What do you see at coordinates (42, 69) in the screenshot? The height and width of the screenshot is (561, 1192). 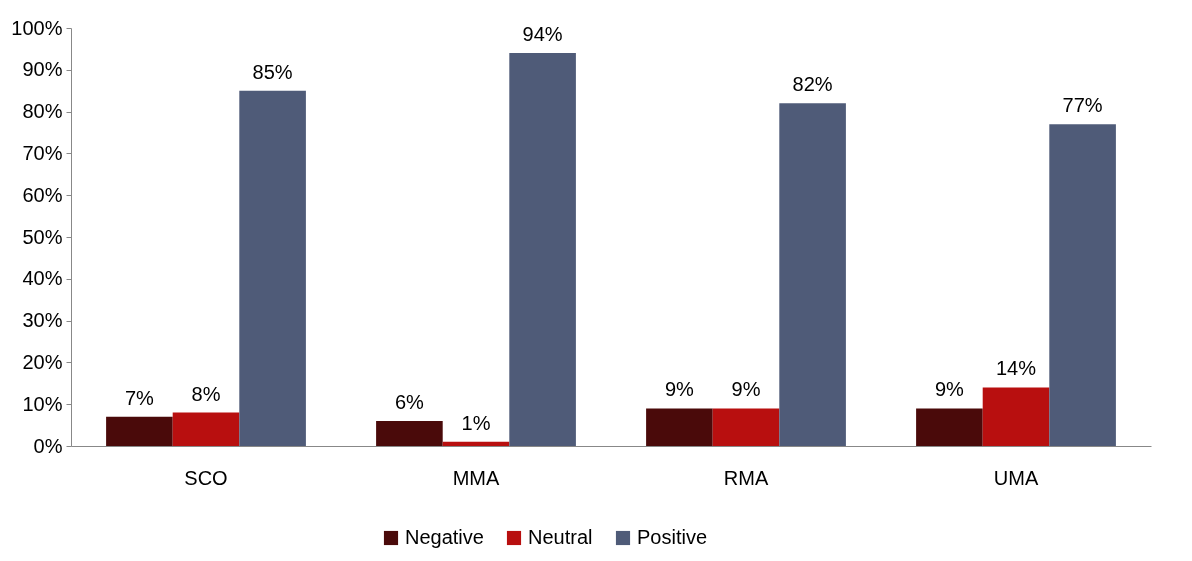 I see `y-tick-label: 90%` at bounding box center [42, 69].